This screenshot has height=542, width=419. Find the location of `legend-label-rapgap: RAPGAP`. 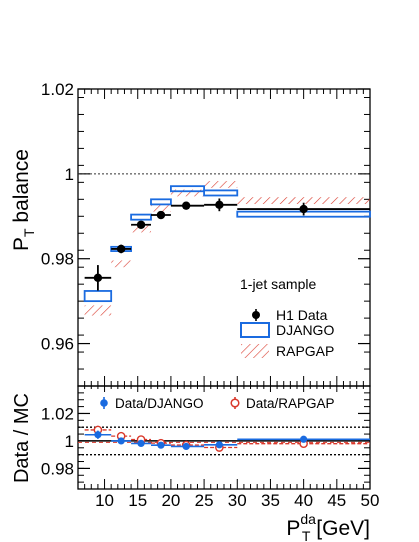

legend-label-rapgap: RAPGAP is located at coordinates (305, 351).